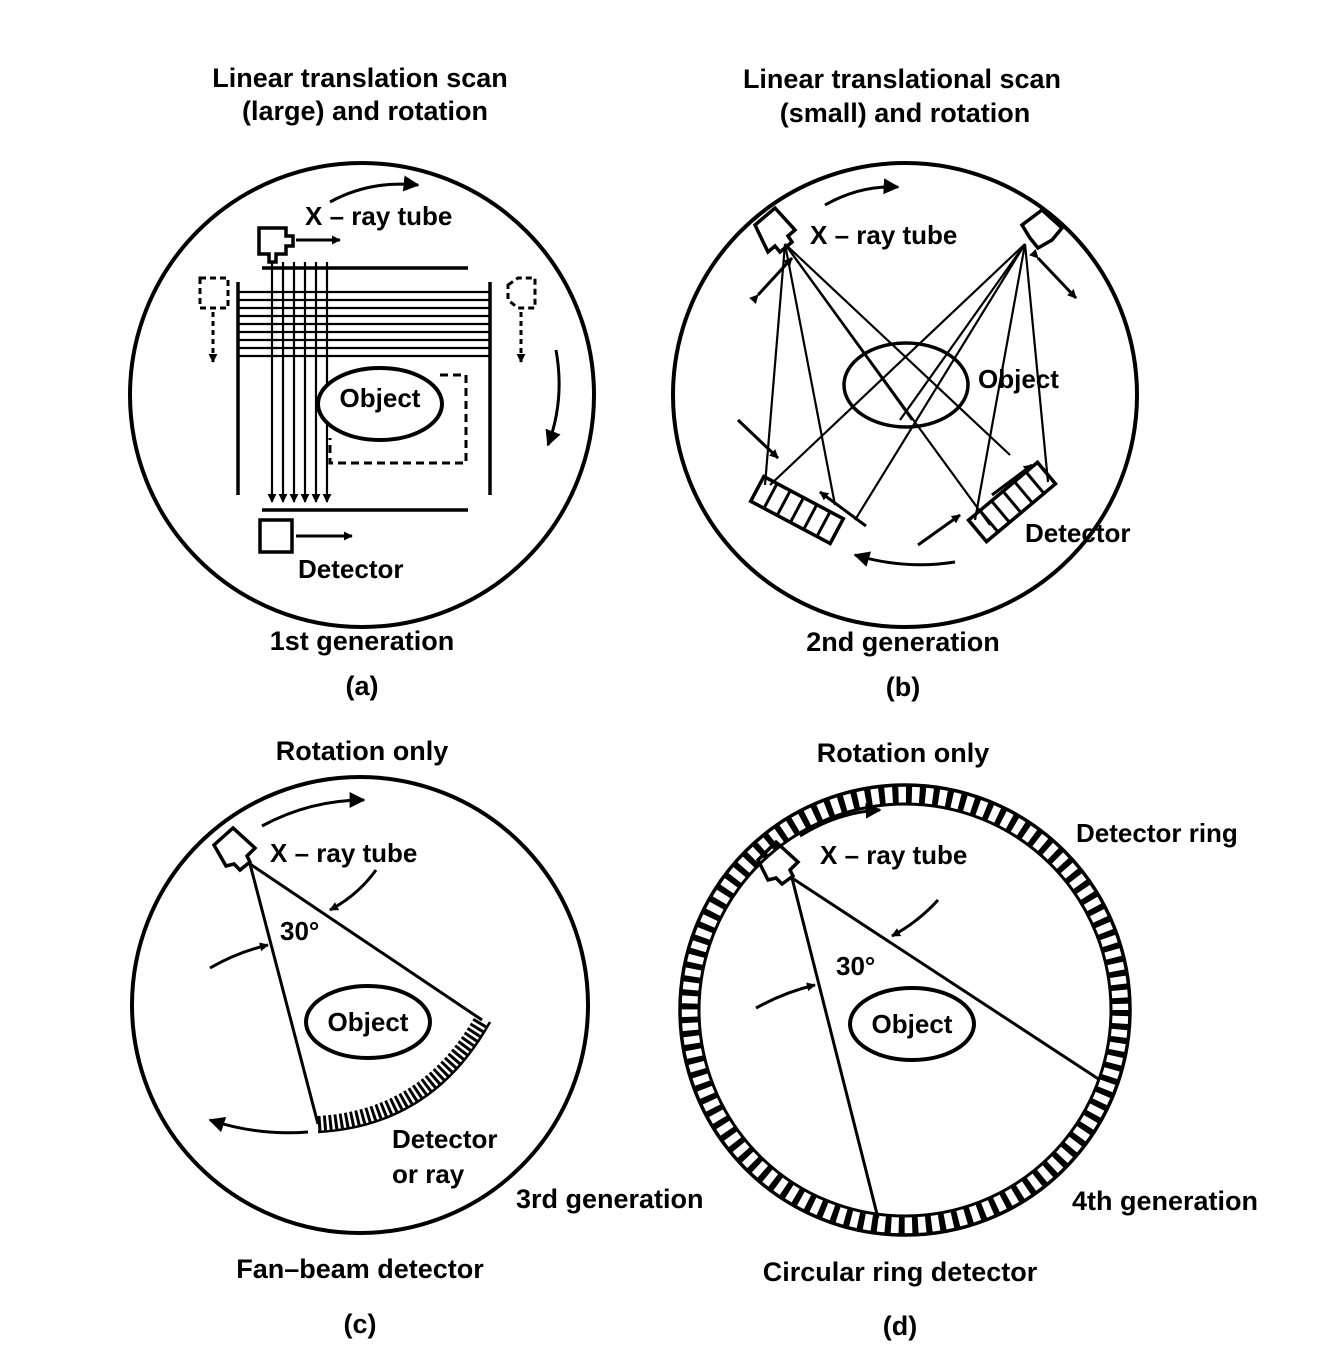  What do you see at coordinates (946, 979) in the screenshot?
I see `panel-d-fan-edge-right` at bounding box center [946, 979].